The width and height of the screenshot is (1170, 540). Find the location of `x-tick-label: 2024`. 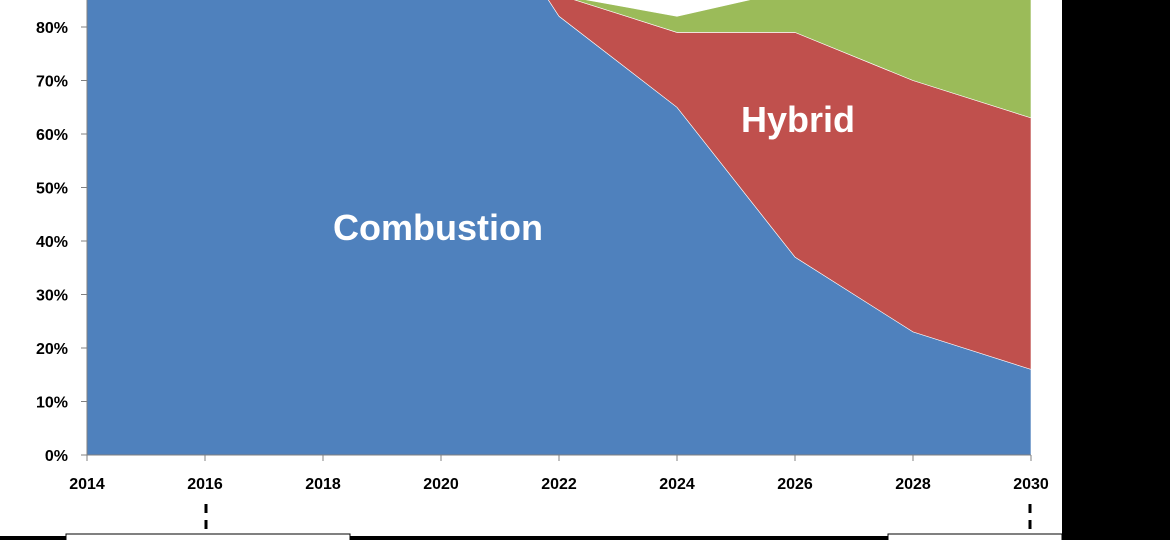

x-tick-label: 2024 is located at coordinates (677, 484).